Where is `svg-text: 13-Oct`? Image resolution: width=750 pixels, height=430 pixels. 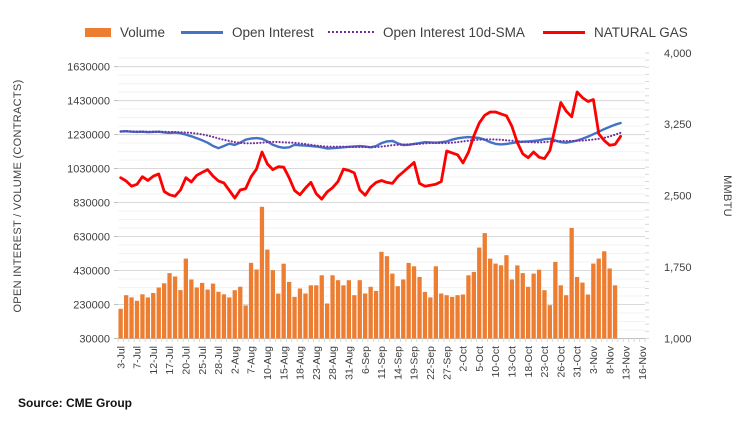
svg-text: 13-Oct is located at coordinates (512, 362).